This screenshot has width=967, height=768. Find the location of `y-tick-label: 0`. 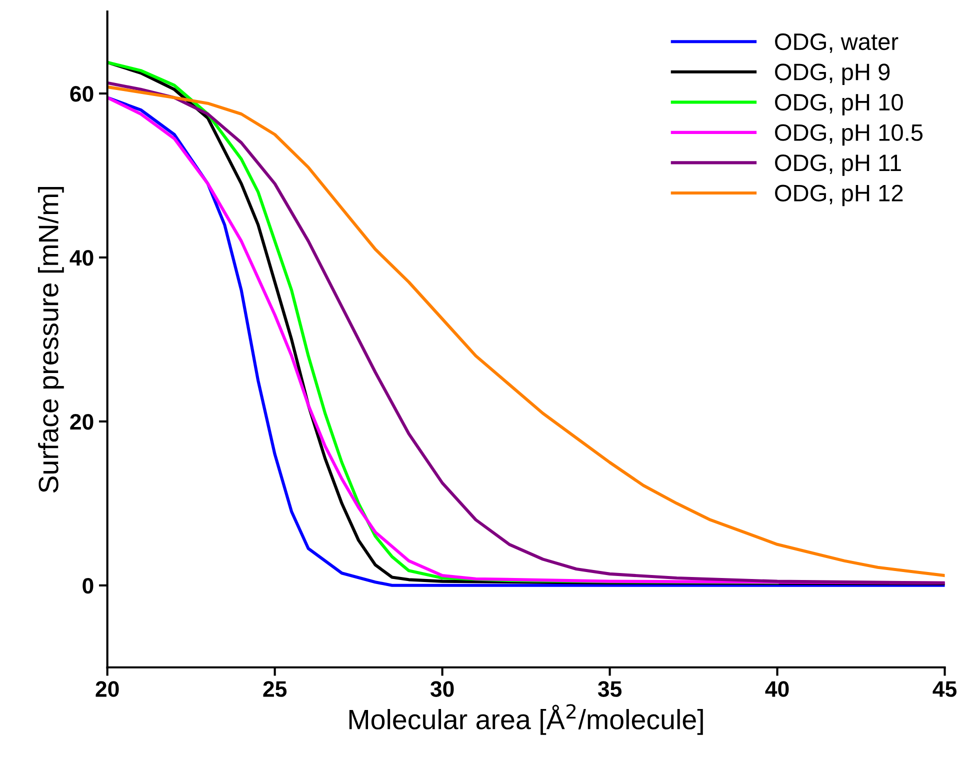

y-tick-label: 0 is located at coordinates (88, 586).